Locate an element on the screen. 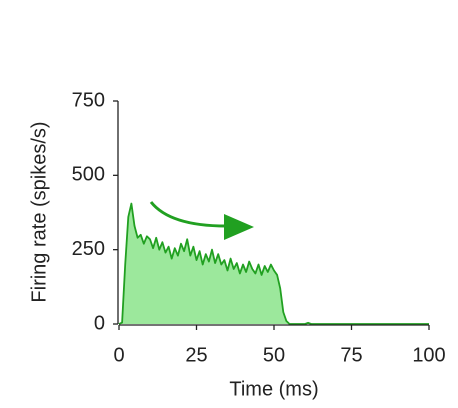 The width and height of the screenshot is (458, 408). y-tick-label: 750 is located at coordinates (88, 100).